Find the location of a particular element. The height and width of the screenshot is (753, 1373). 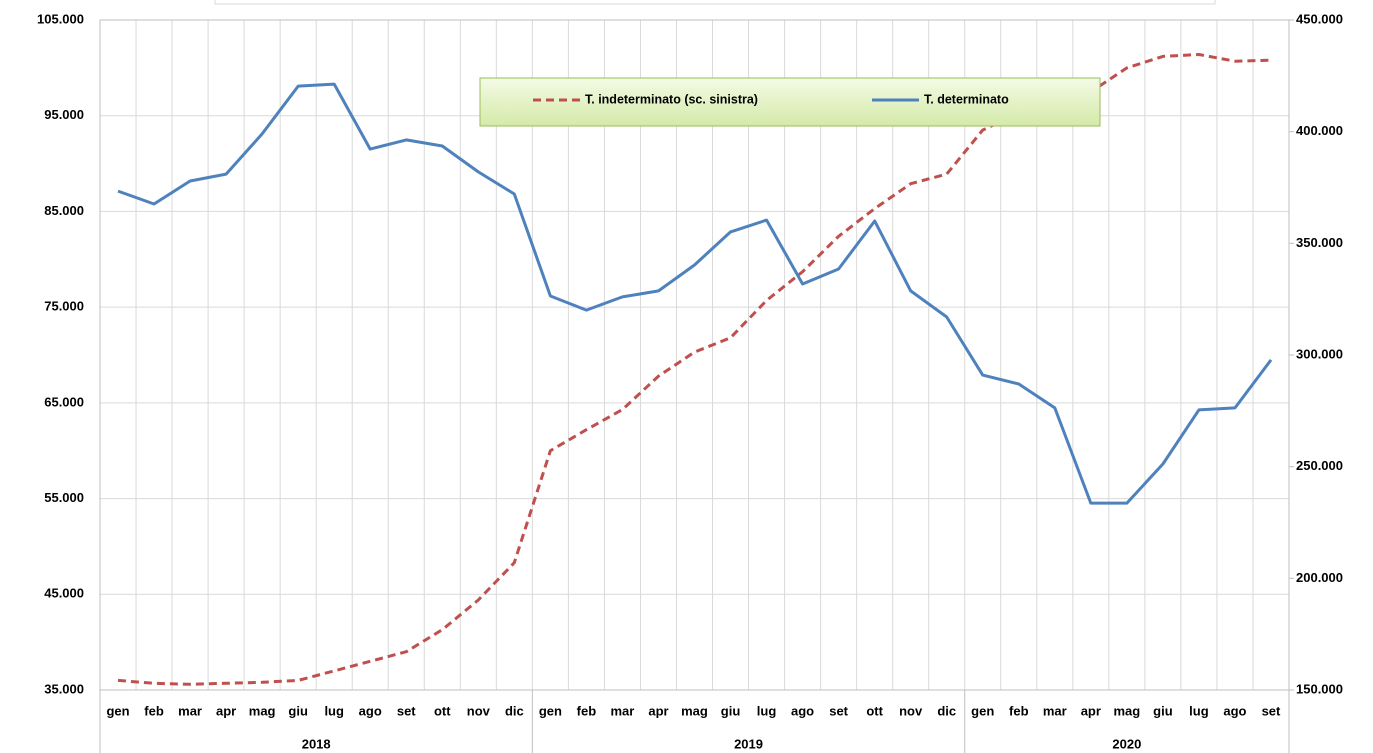

y-tick-label: 75.000 is located at coordinates (64, 306).